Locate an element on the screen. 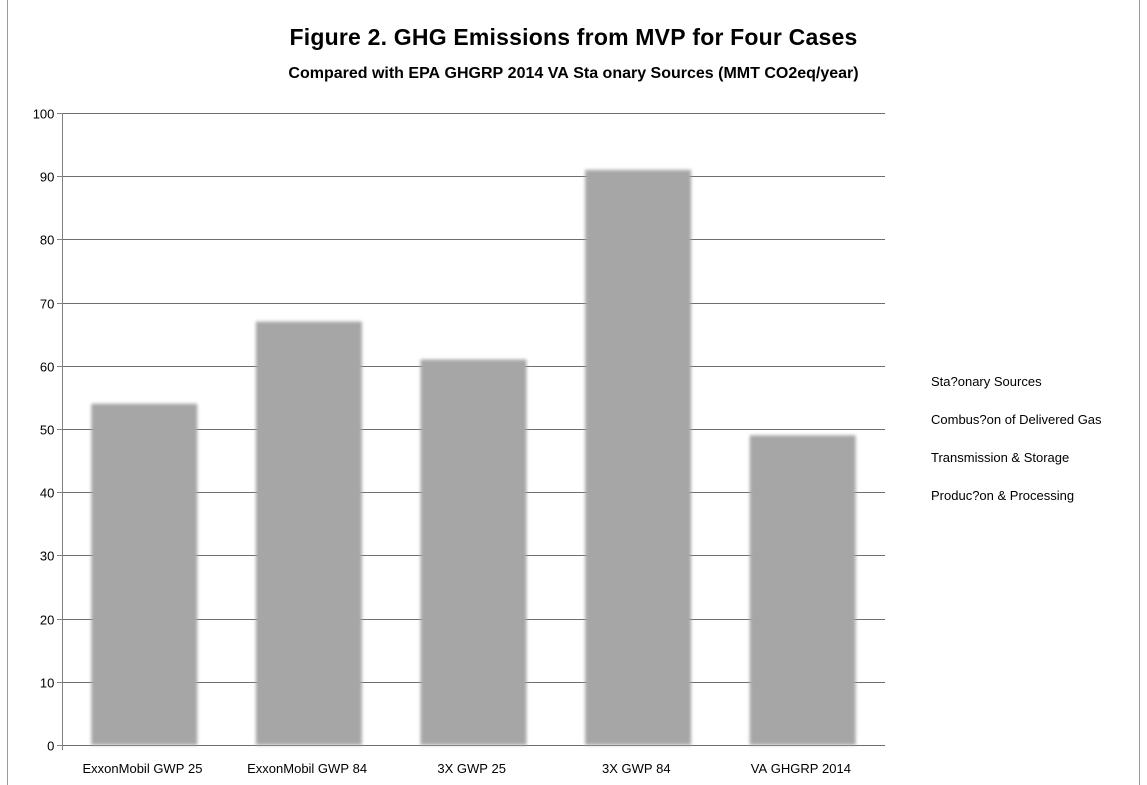 Image resolution: width=1147 pixels, height=785 pixels. y-tick-label: 80 is located at coordinates (49, 240).